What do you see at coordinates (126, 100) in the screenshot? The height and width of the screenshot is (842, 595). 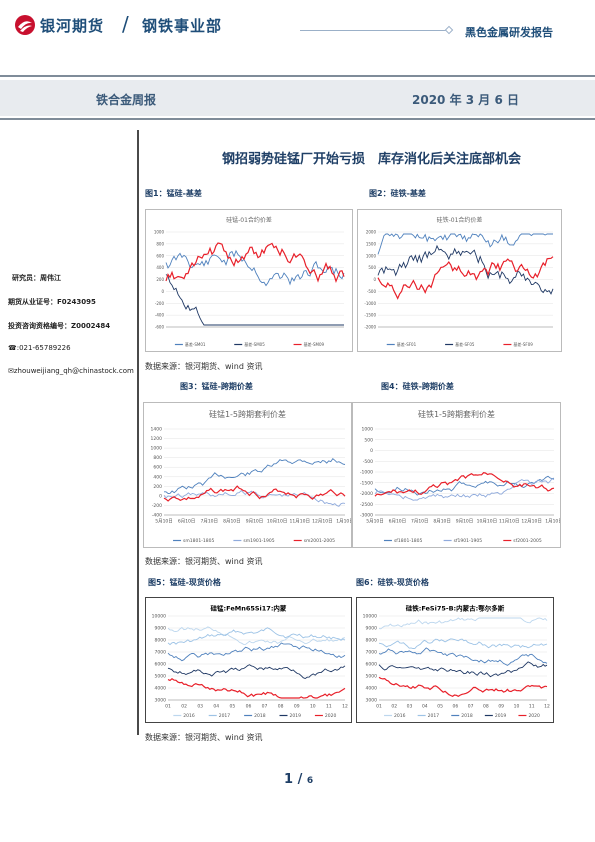 I see `report-name: 铁合金周报` at bounding box center [126, 100].